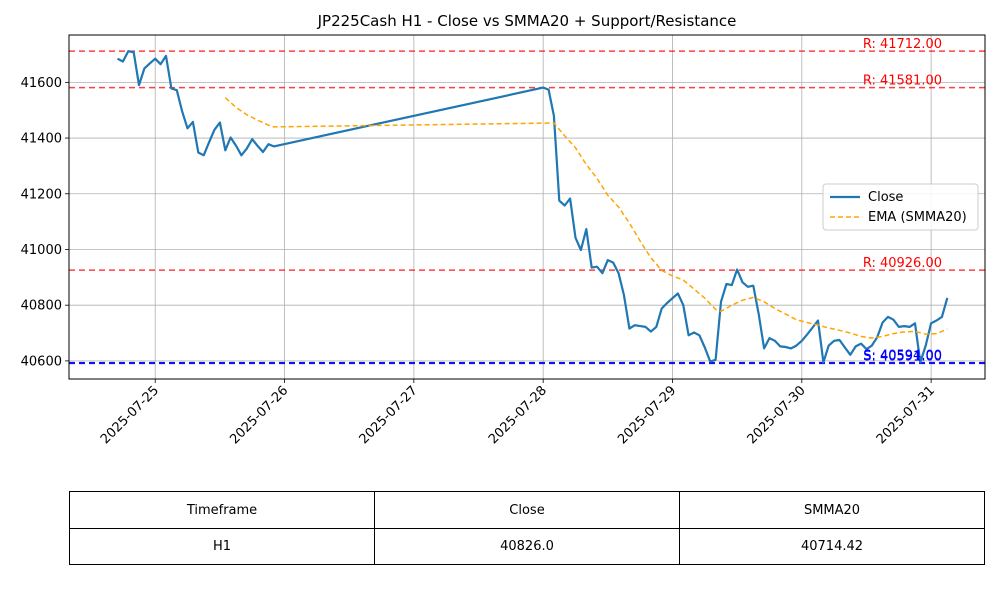  Describe the element at coordinates (41, 139) in the screenshot. I see `y-tick-label: 41400` at that location.